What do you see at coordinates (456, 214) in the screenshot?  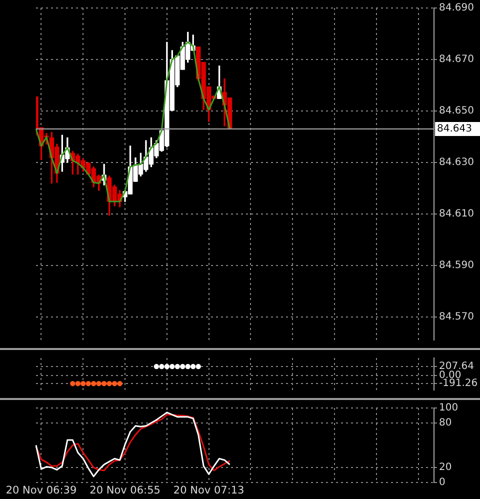 I see `y-tick-label: 84.610` at bounding box center [456, 214].